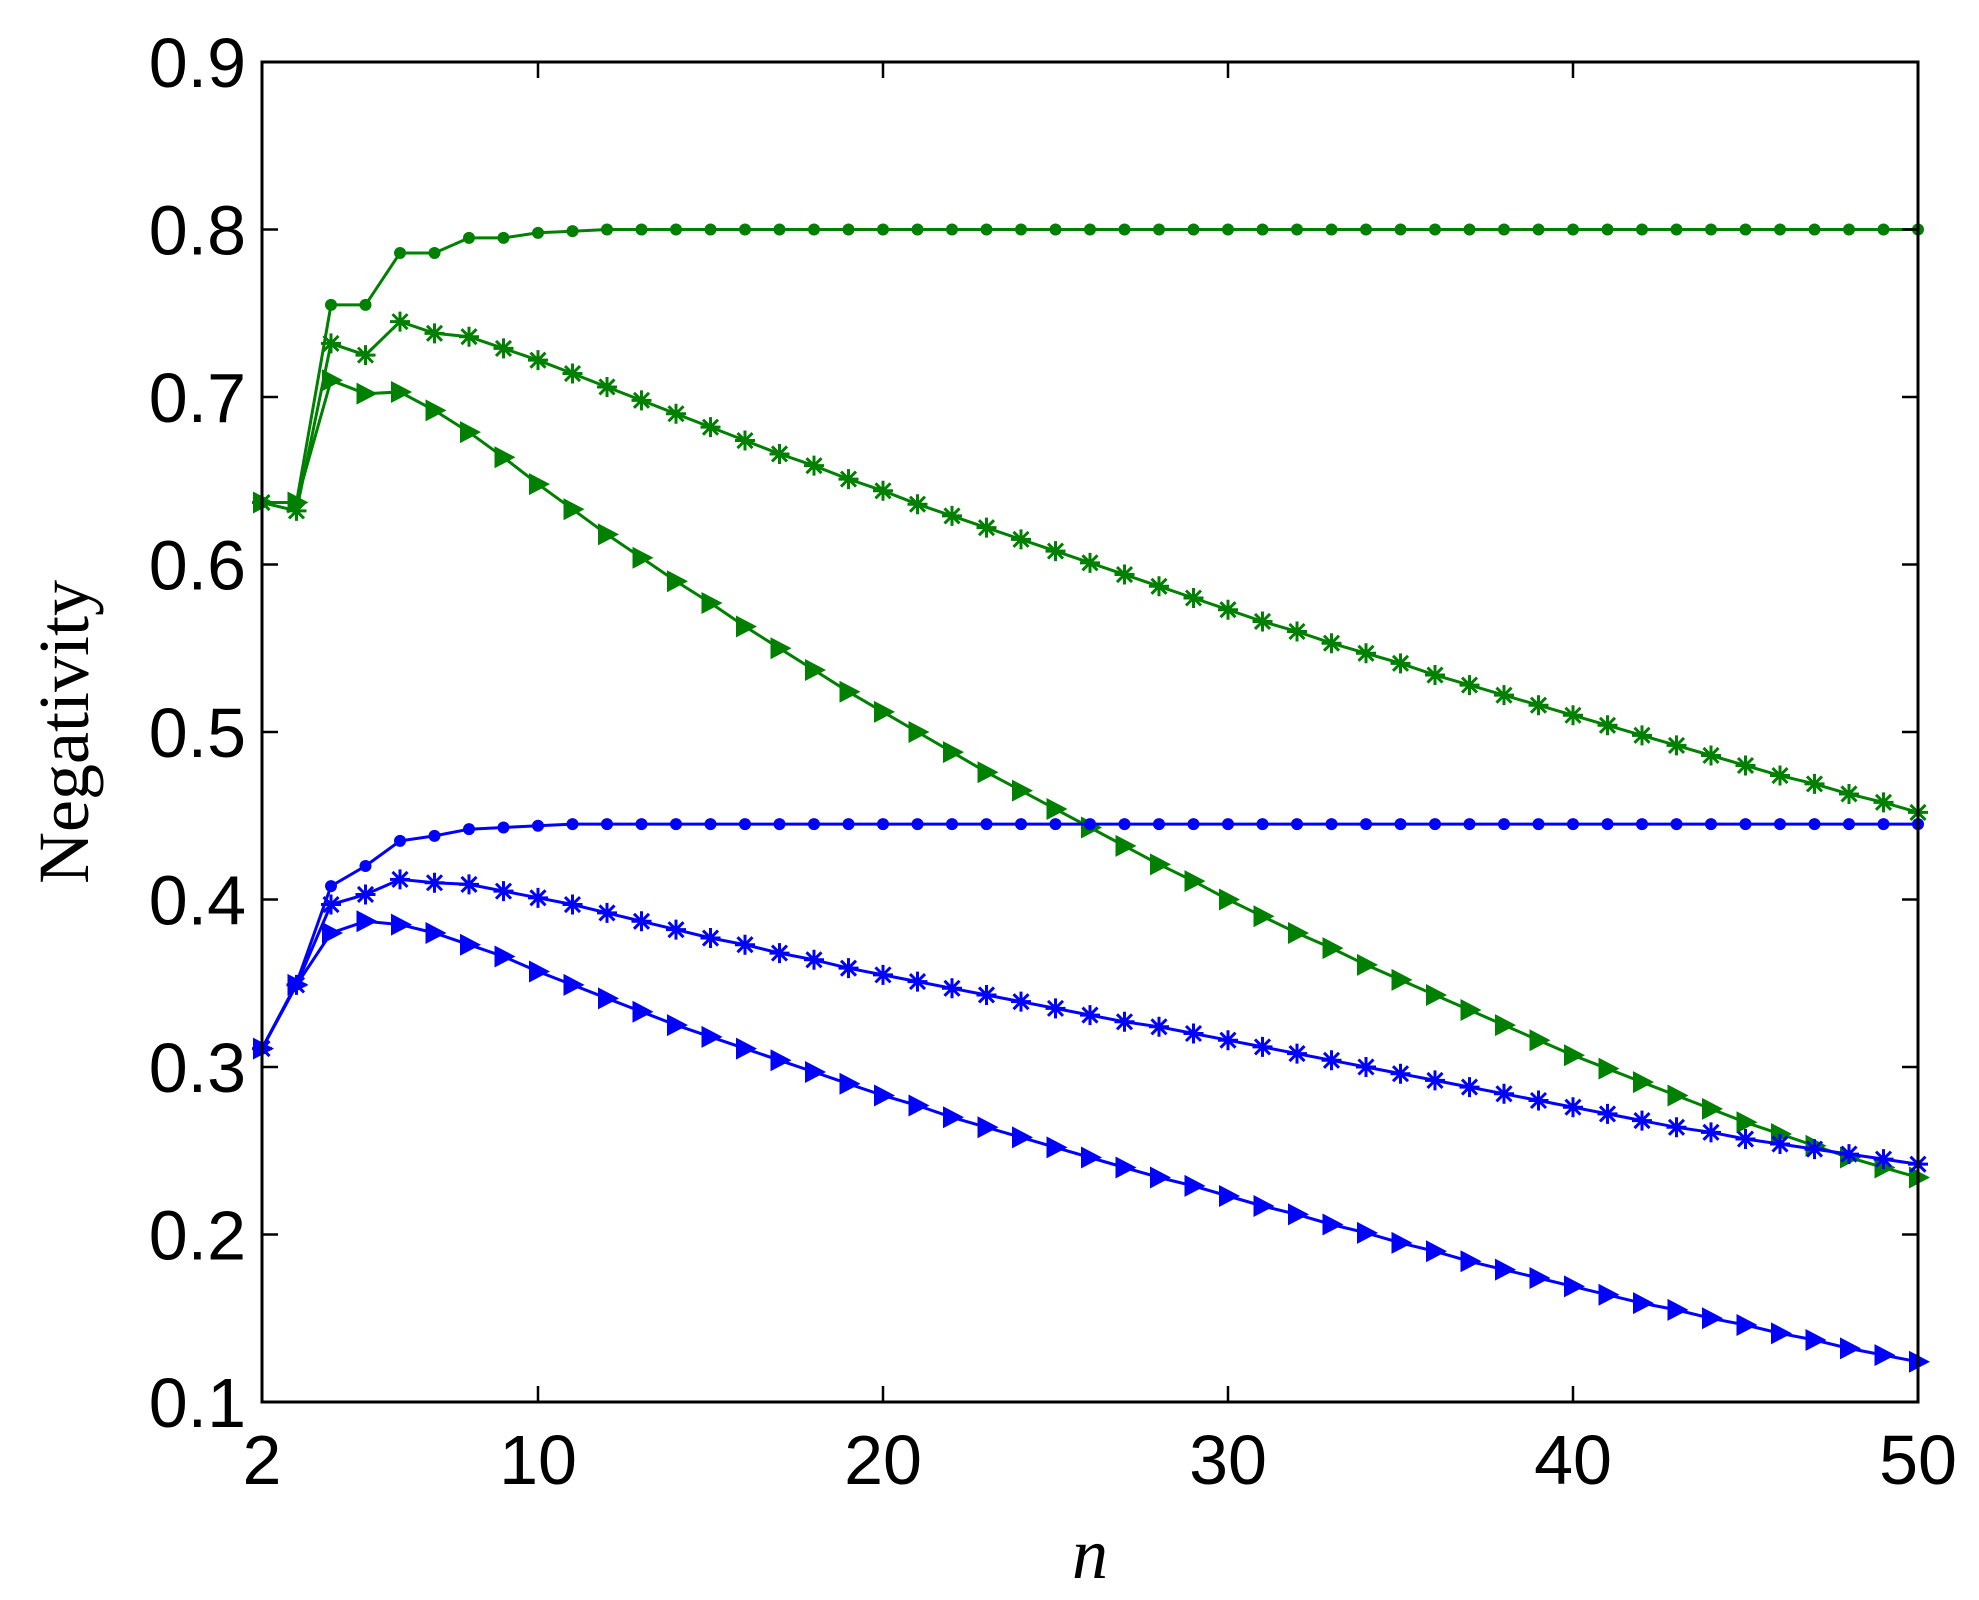 The image size is (1979, 1600). Describe the element at coordinates (197, 1068) in the screenshot. I see `y-tick-label: 0.3` at that location.